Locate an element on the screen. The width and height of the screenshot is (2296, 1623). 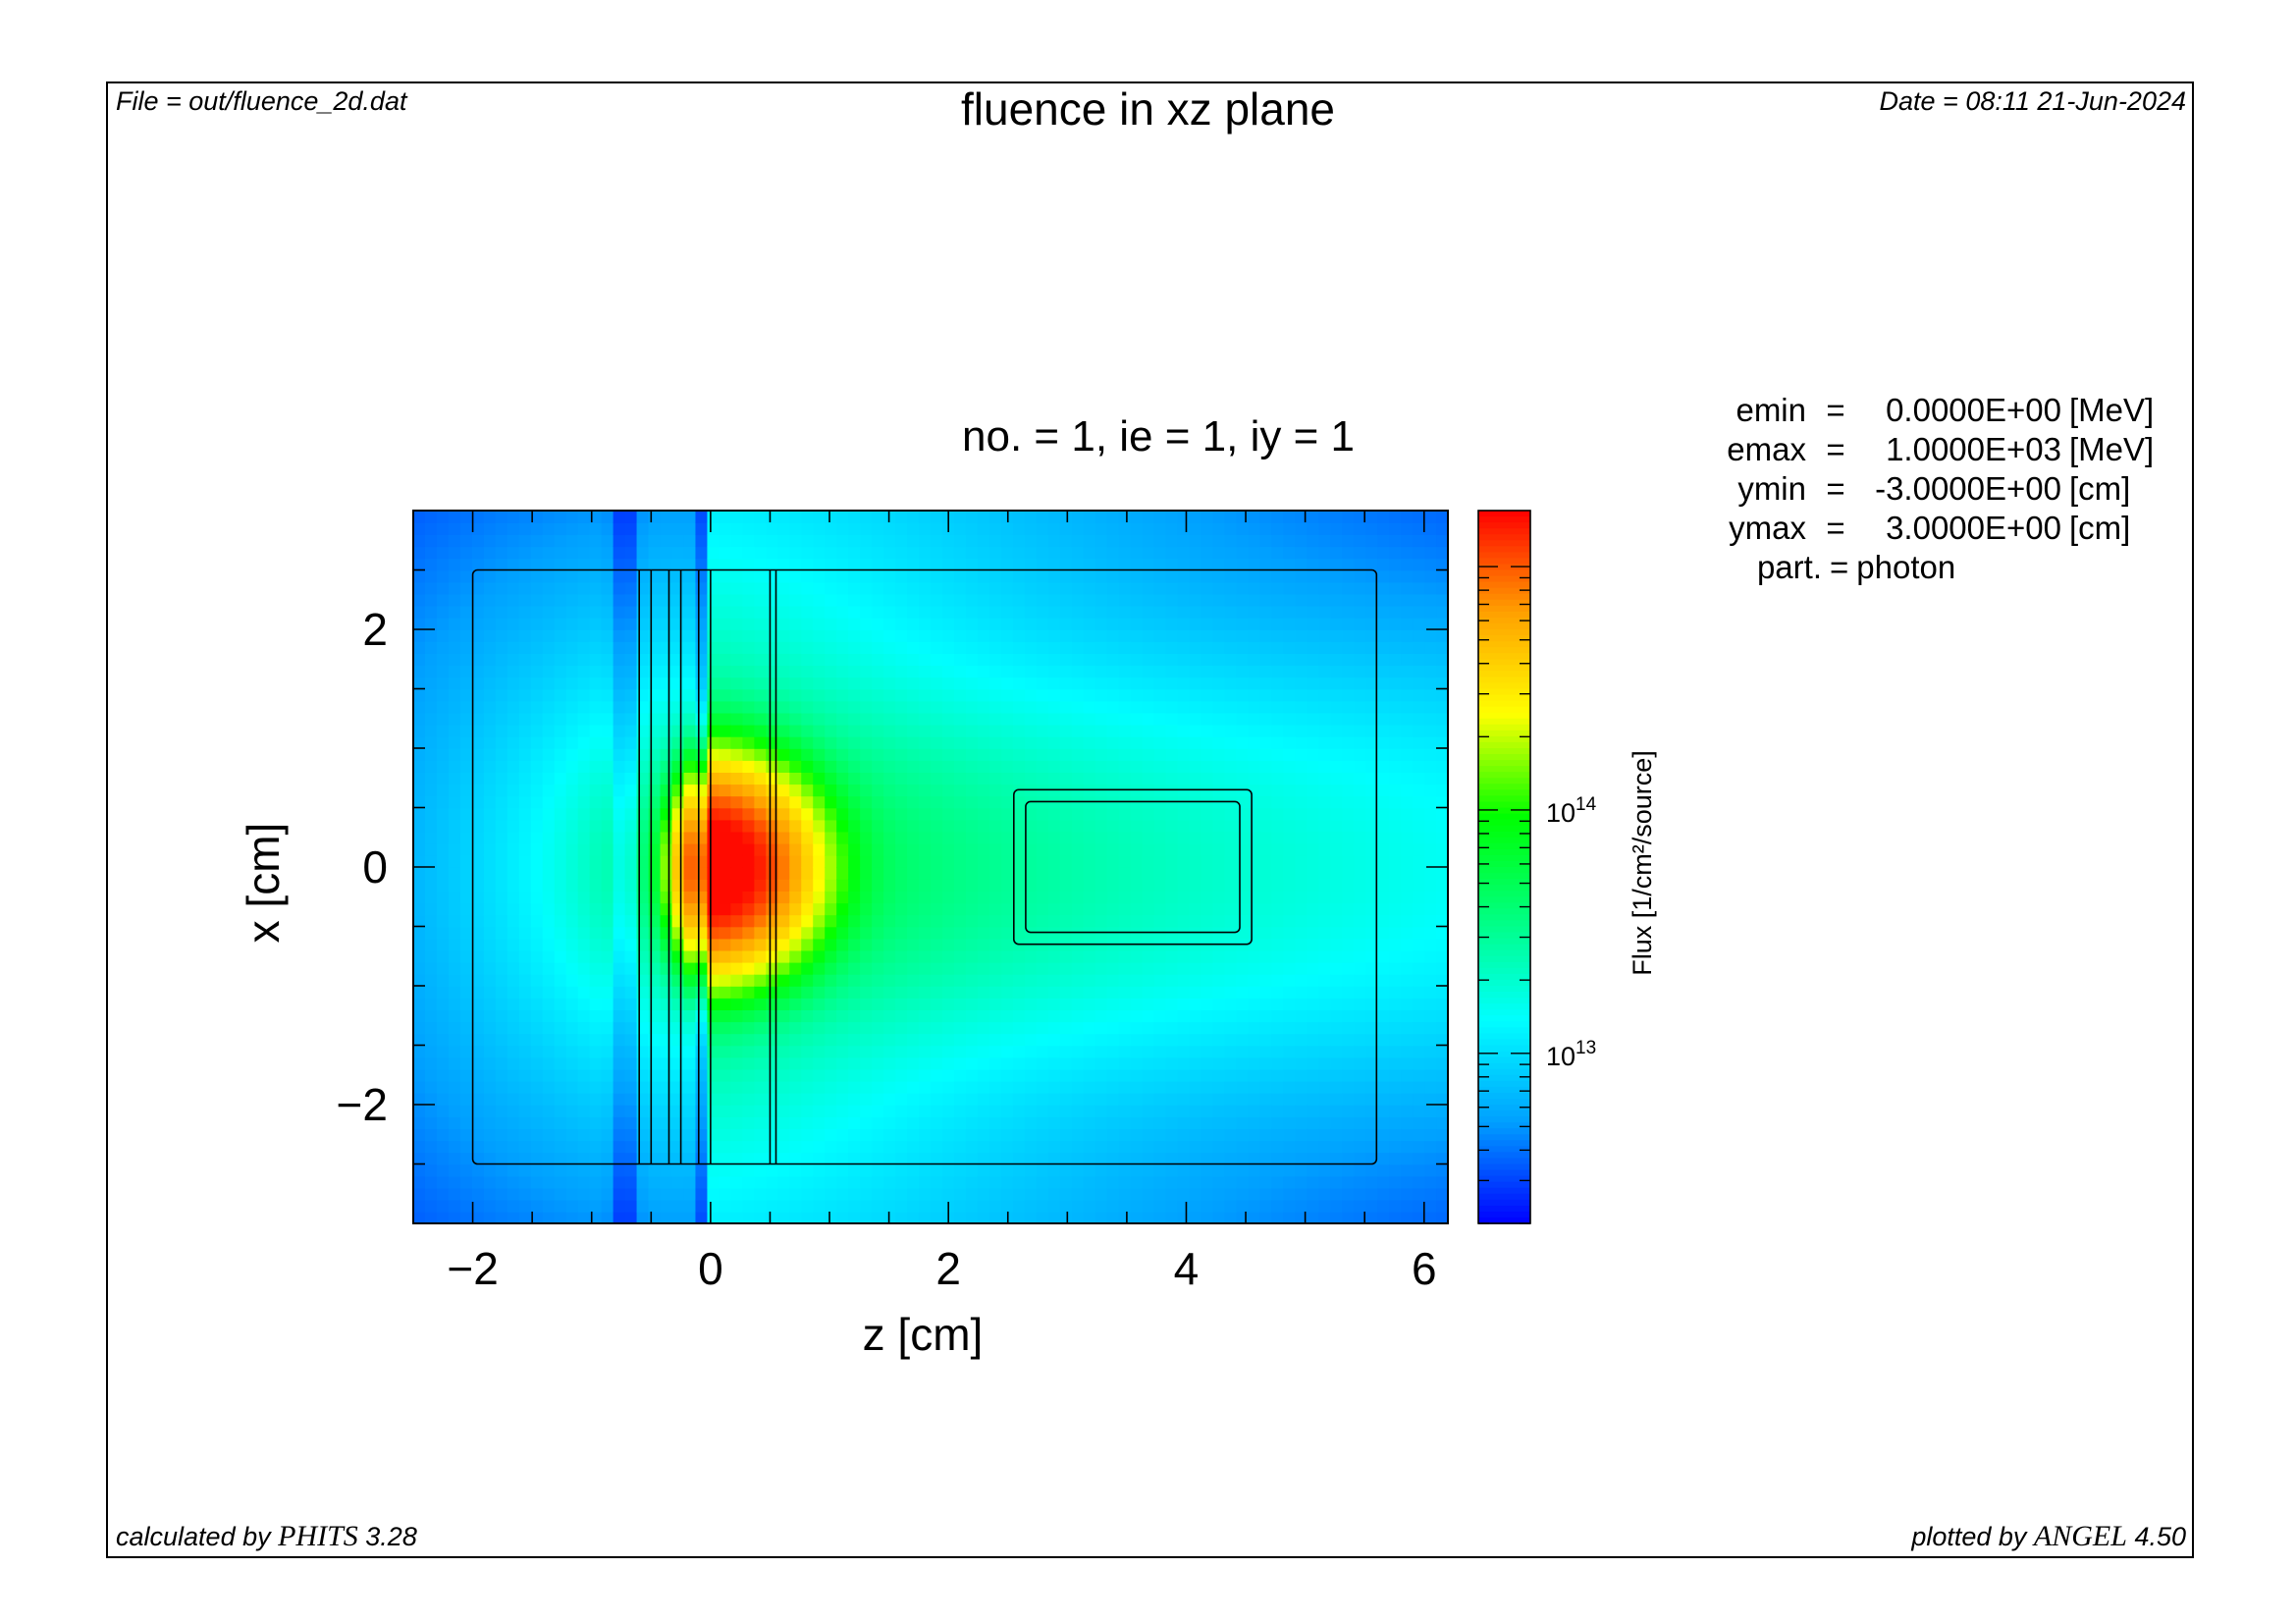
info-value: 0.0000E+00 is located at coordinates (1973, 410).